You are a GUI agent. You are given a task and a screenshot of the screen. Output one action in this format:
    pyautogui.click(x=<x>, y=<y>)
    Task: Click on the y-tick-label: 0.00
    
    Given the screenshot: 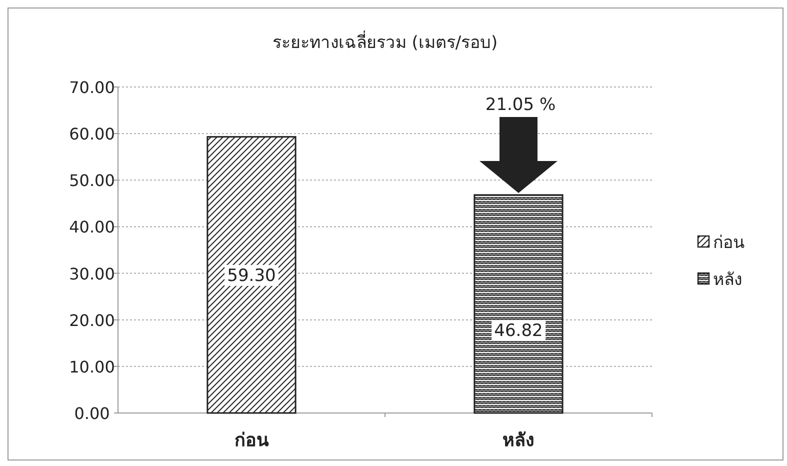 What is the action you would take?
    pyautogui.click(x=92, y=413)
    